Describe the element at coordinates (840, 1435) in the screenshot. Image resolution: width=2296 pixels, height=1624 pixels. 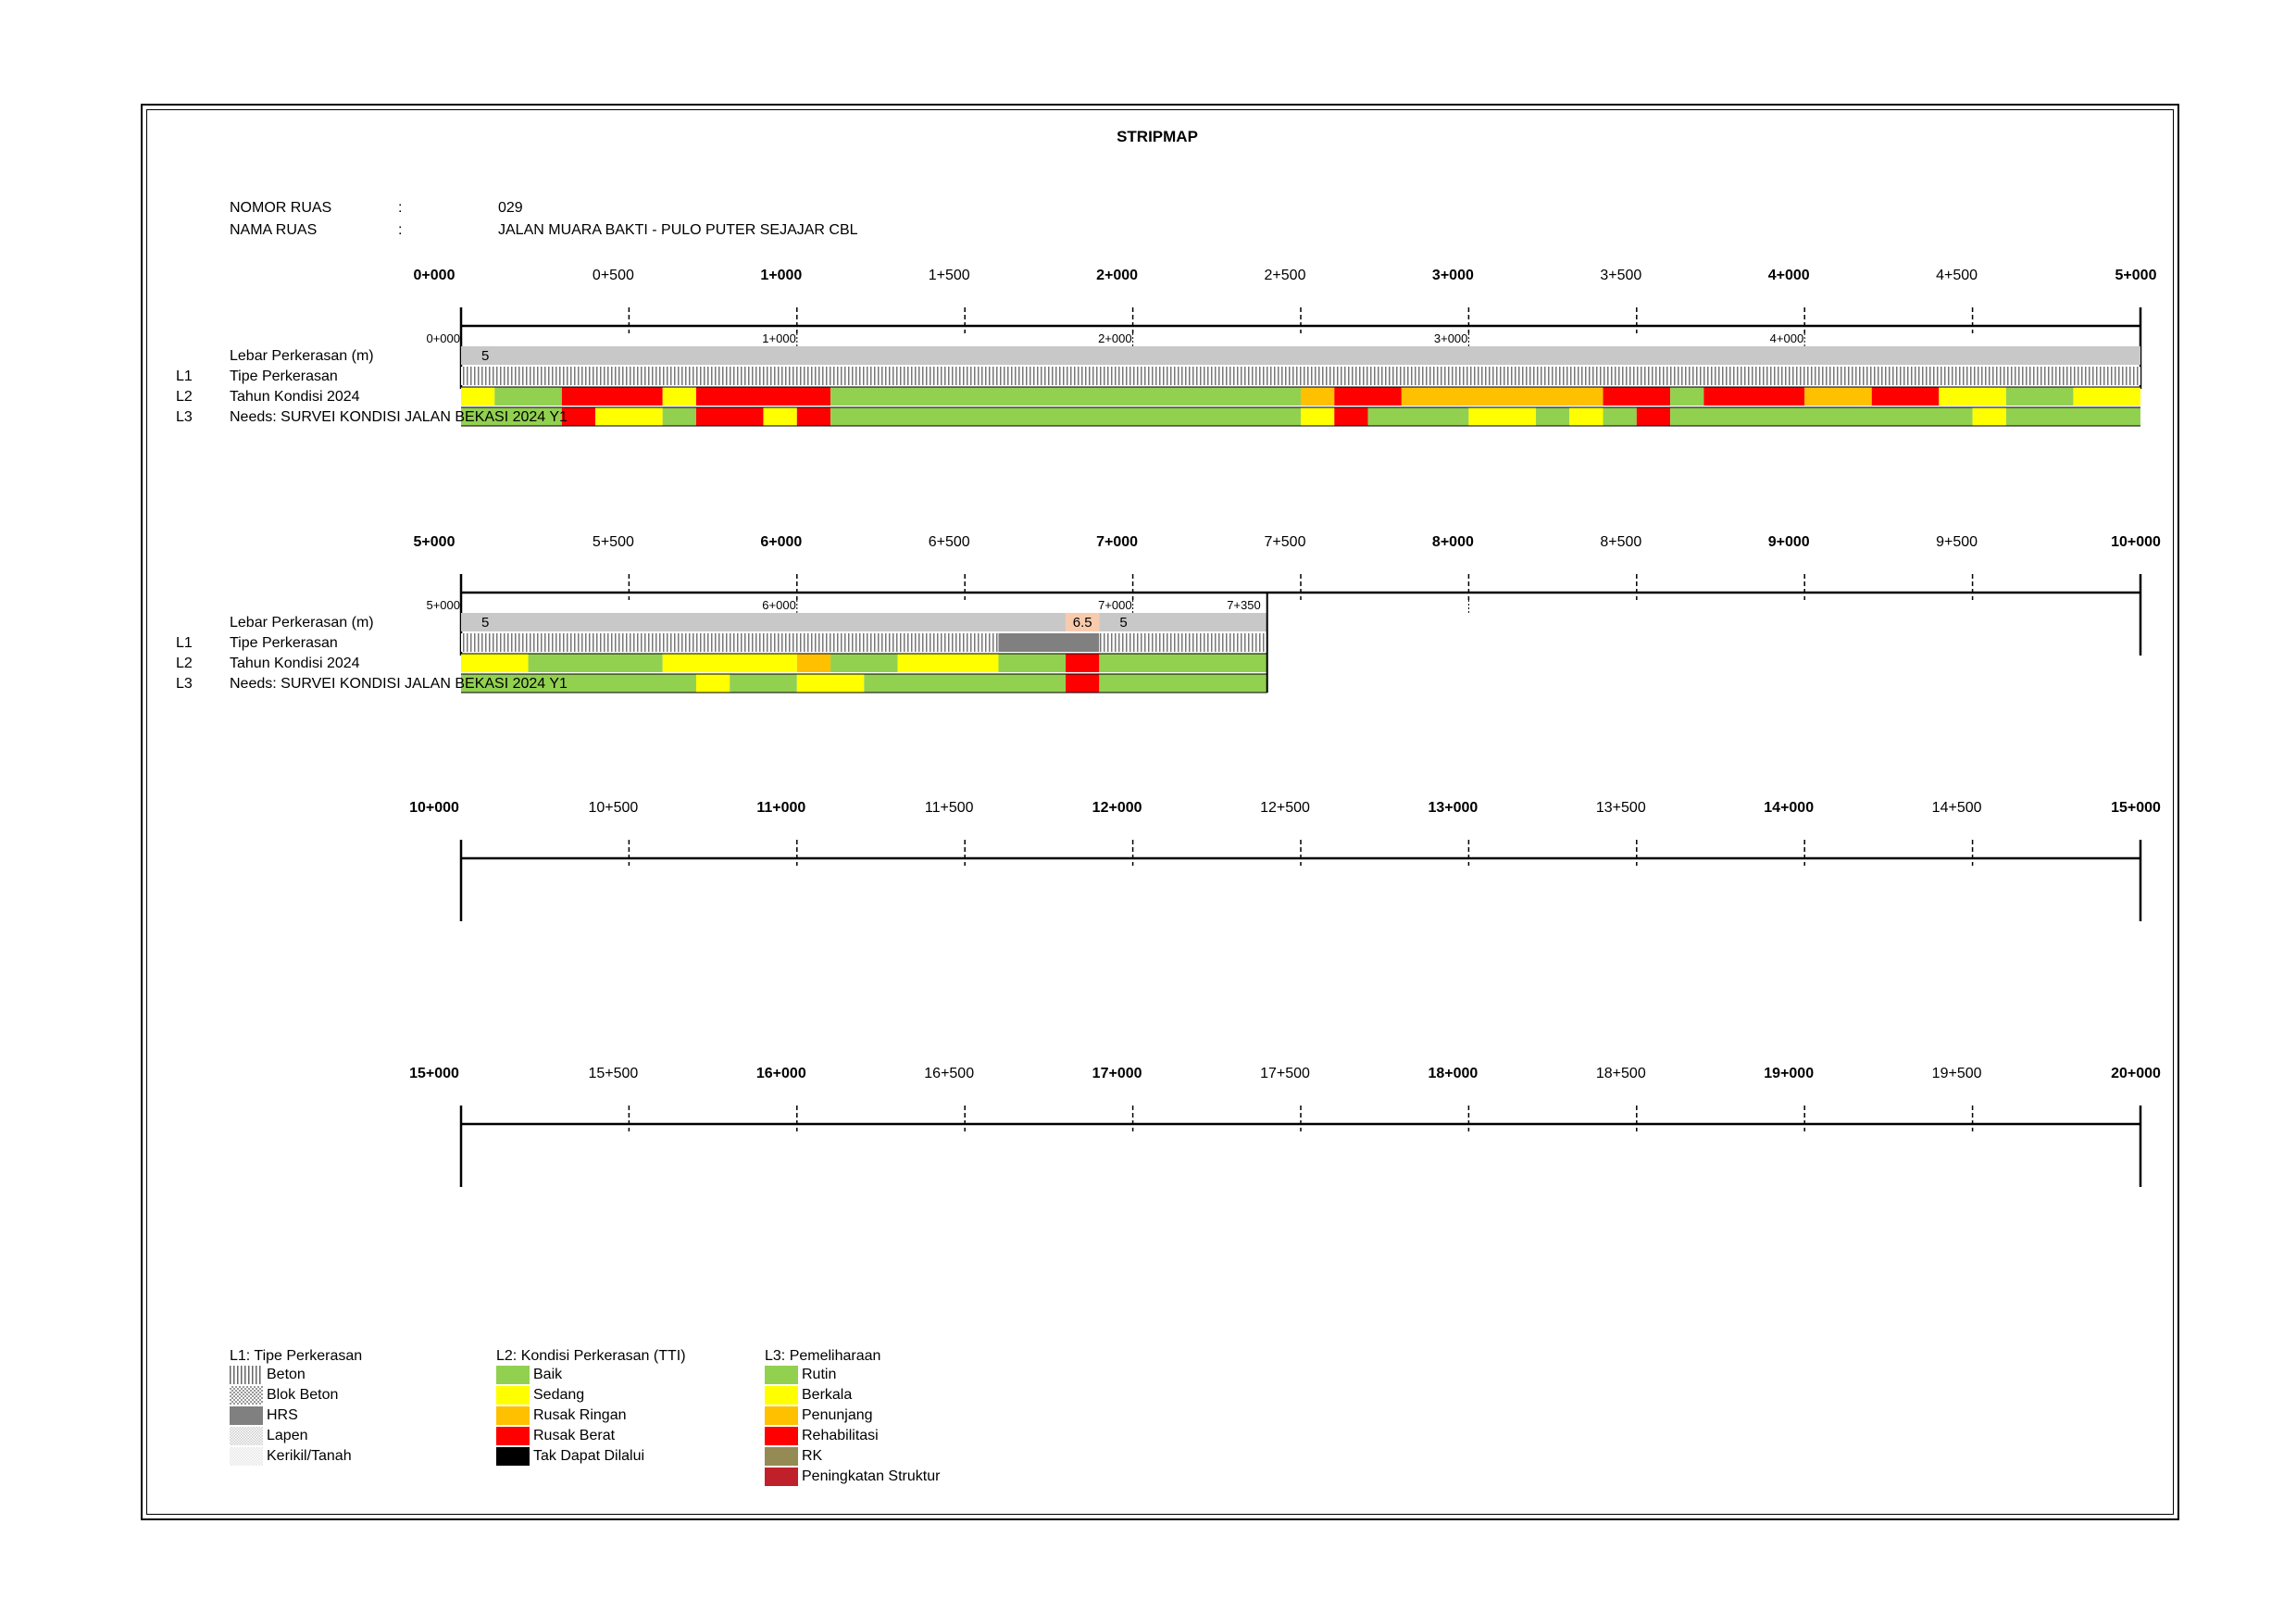
I see `legend-label: Rehabilitasi` at that location.